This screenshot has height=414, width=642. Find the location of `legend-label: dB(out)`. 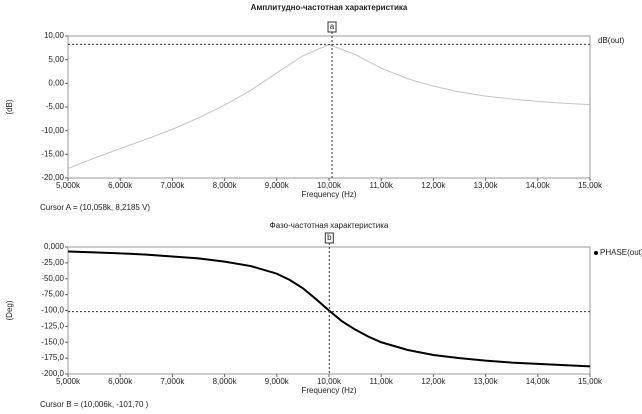

legend-label: dB(out) is located at coordinates (611, 40).